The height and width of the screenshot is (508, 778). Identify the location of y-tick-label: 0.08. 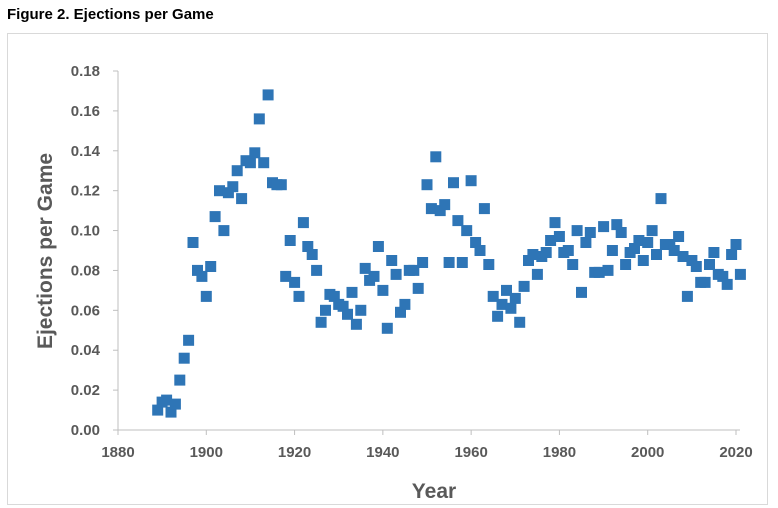
(85, 270).